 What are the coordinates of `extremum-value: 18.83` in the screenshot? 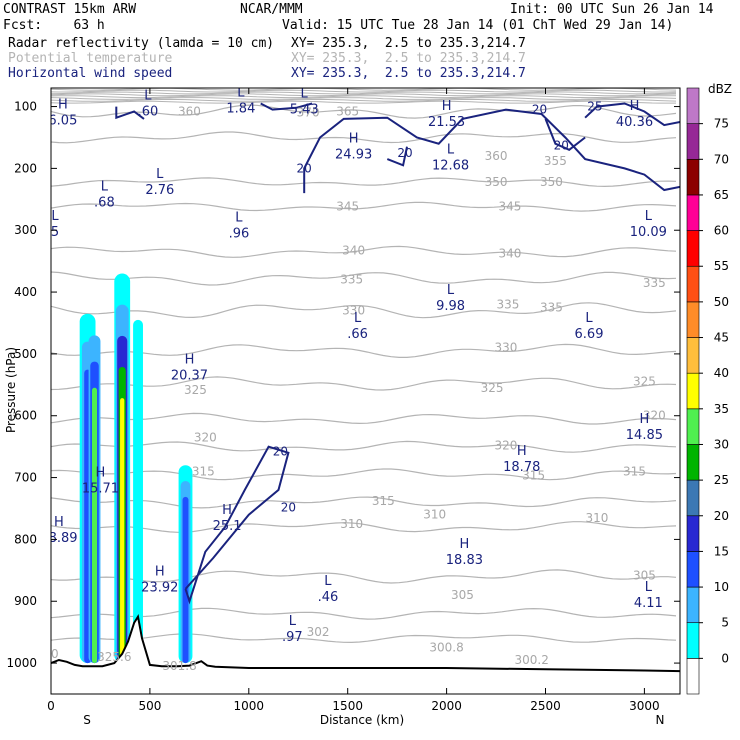 It's located at (464, 560).